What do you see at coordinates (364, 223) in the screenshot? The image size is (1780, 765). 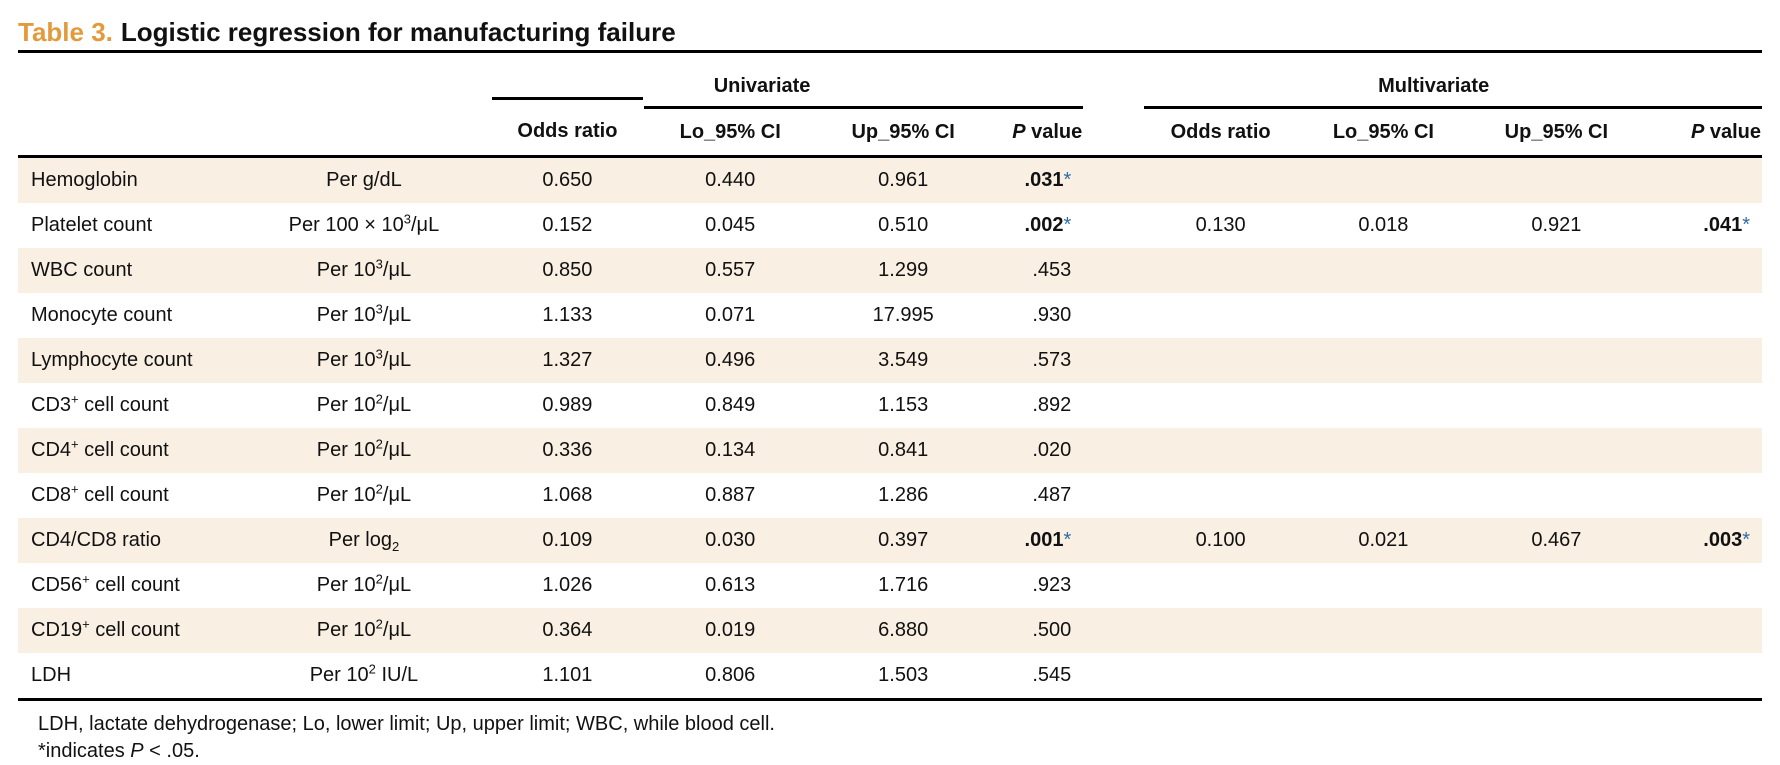 I see `unit-cell: Per 100 × 103/μL` at bounding box center [364, 223].